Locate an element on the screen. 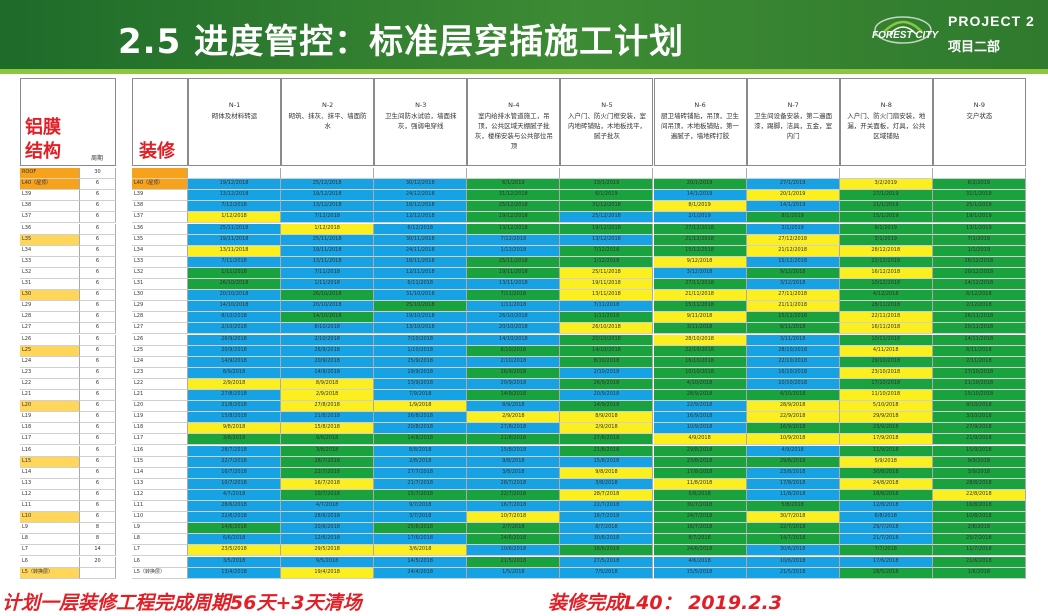  schedule-date-cell: 14/5/2018 is located at coordinates (421, 562).